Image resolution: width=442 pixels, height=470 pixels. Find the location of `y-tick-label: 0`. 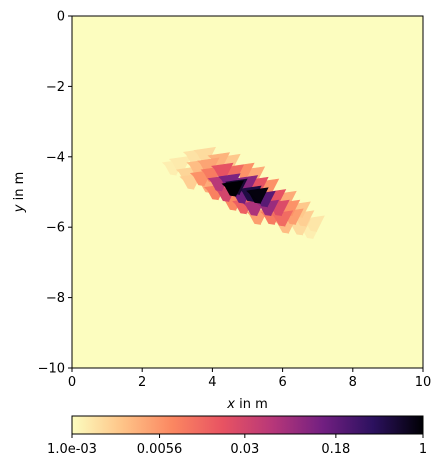

y-tick-label: 0 is located at coordinates (61, 17).